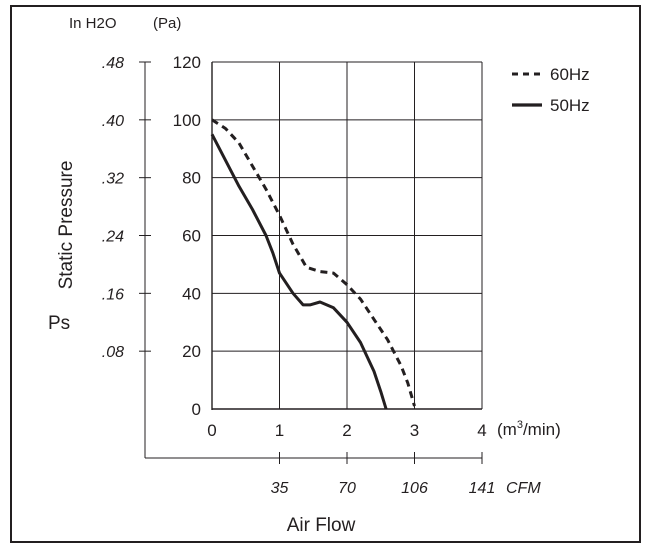 The height and width of the screenshot is (551, 653). I want to click on x-tick-label-1: 1, so click(279, 430).